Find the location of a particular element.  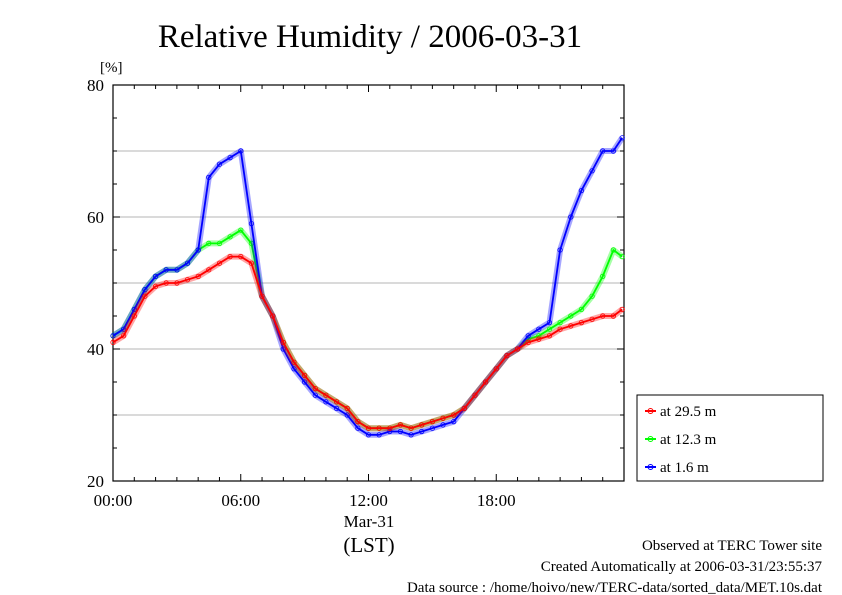

y-tick-label: 20 is located at coordinates (95, 481).